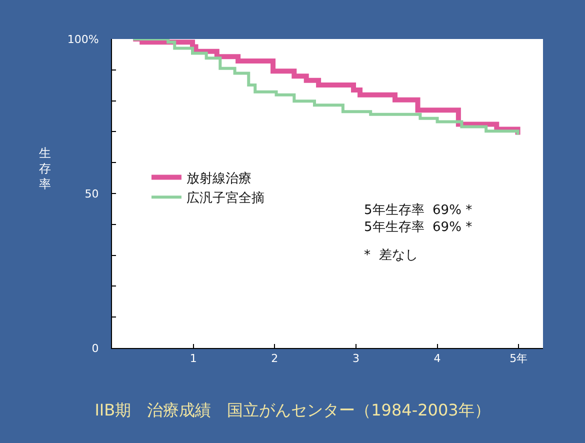  Describe the element at coordinates (193, 359) in the screenshot. I see `x-tick-label: 1` at that location.